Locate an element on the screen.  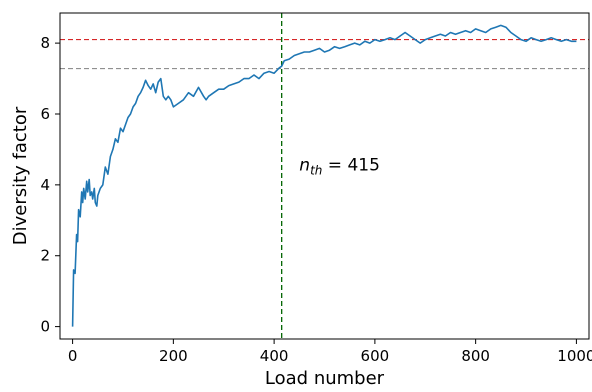
x-tick-label: 200 is located at coordinates (173, 356).